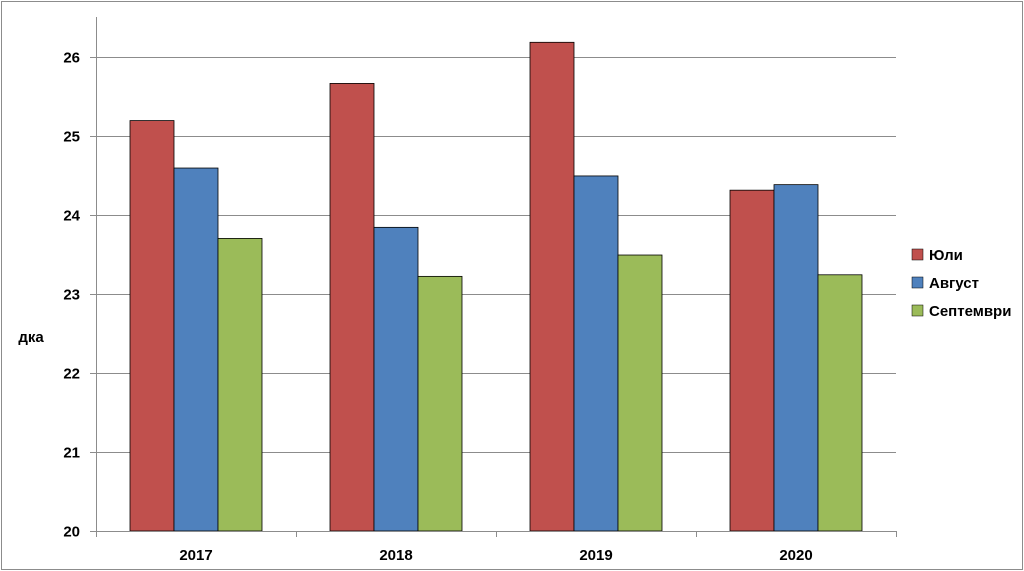  What do you see at coordinates (552, 286) in the screenshot?
I see `bar-2019-Юли` at bounding box center [552, 286].